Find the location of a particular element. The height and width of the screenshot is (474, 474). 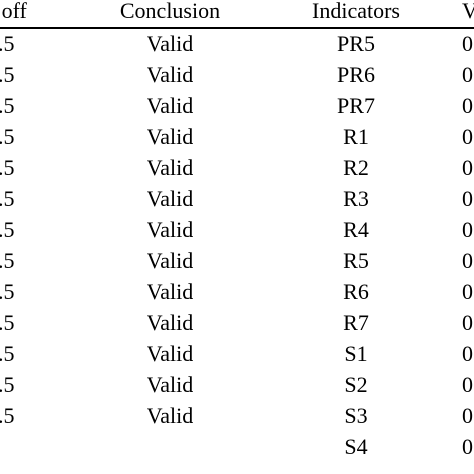

table-row: .5 Valid PR5 0 is located at coordinates (237, 46).